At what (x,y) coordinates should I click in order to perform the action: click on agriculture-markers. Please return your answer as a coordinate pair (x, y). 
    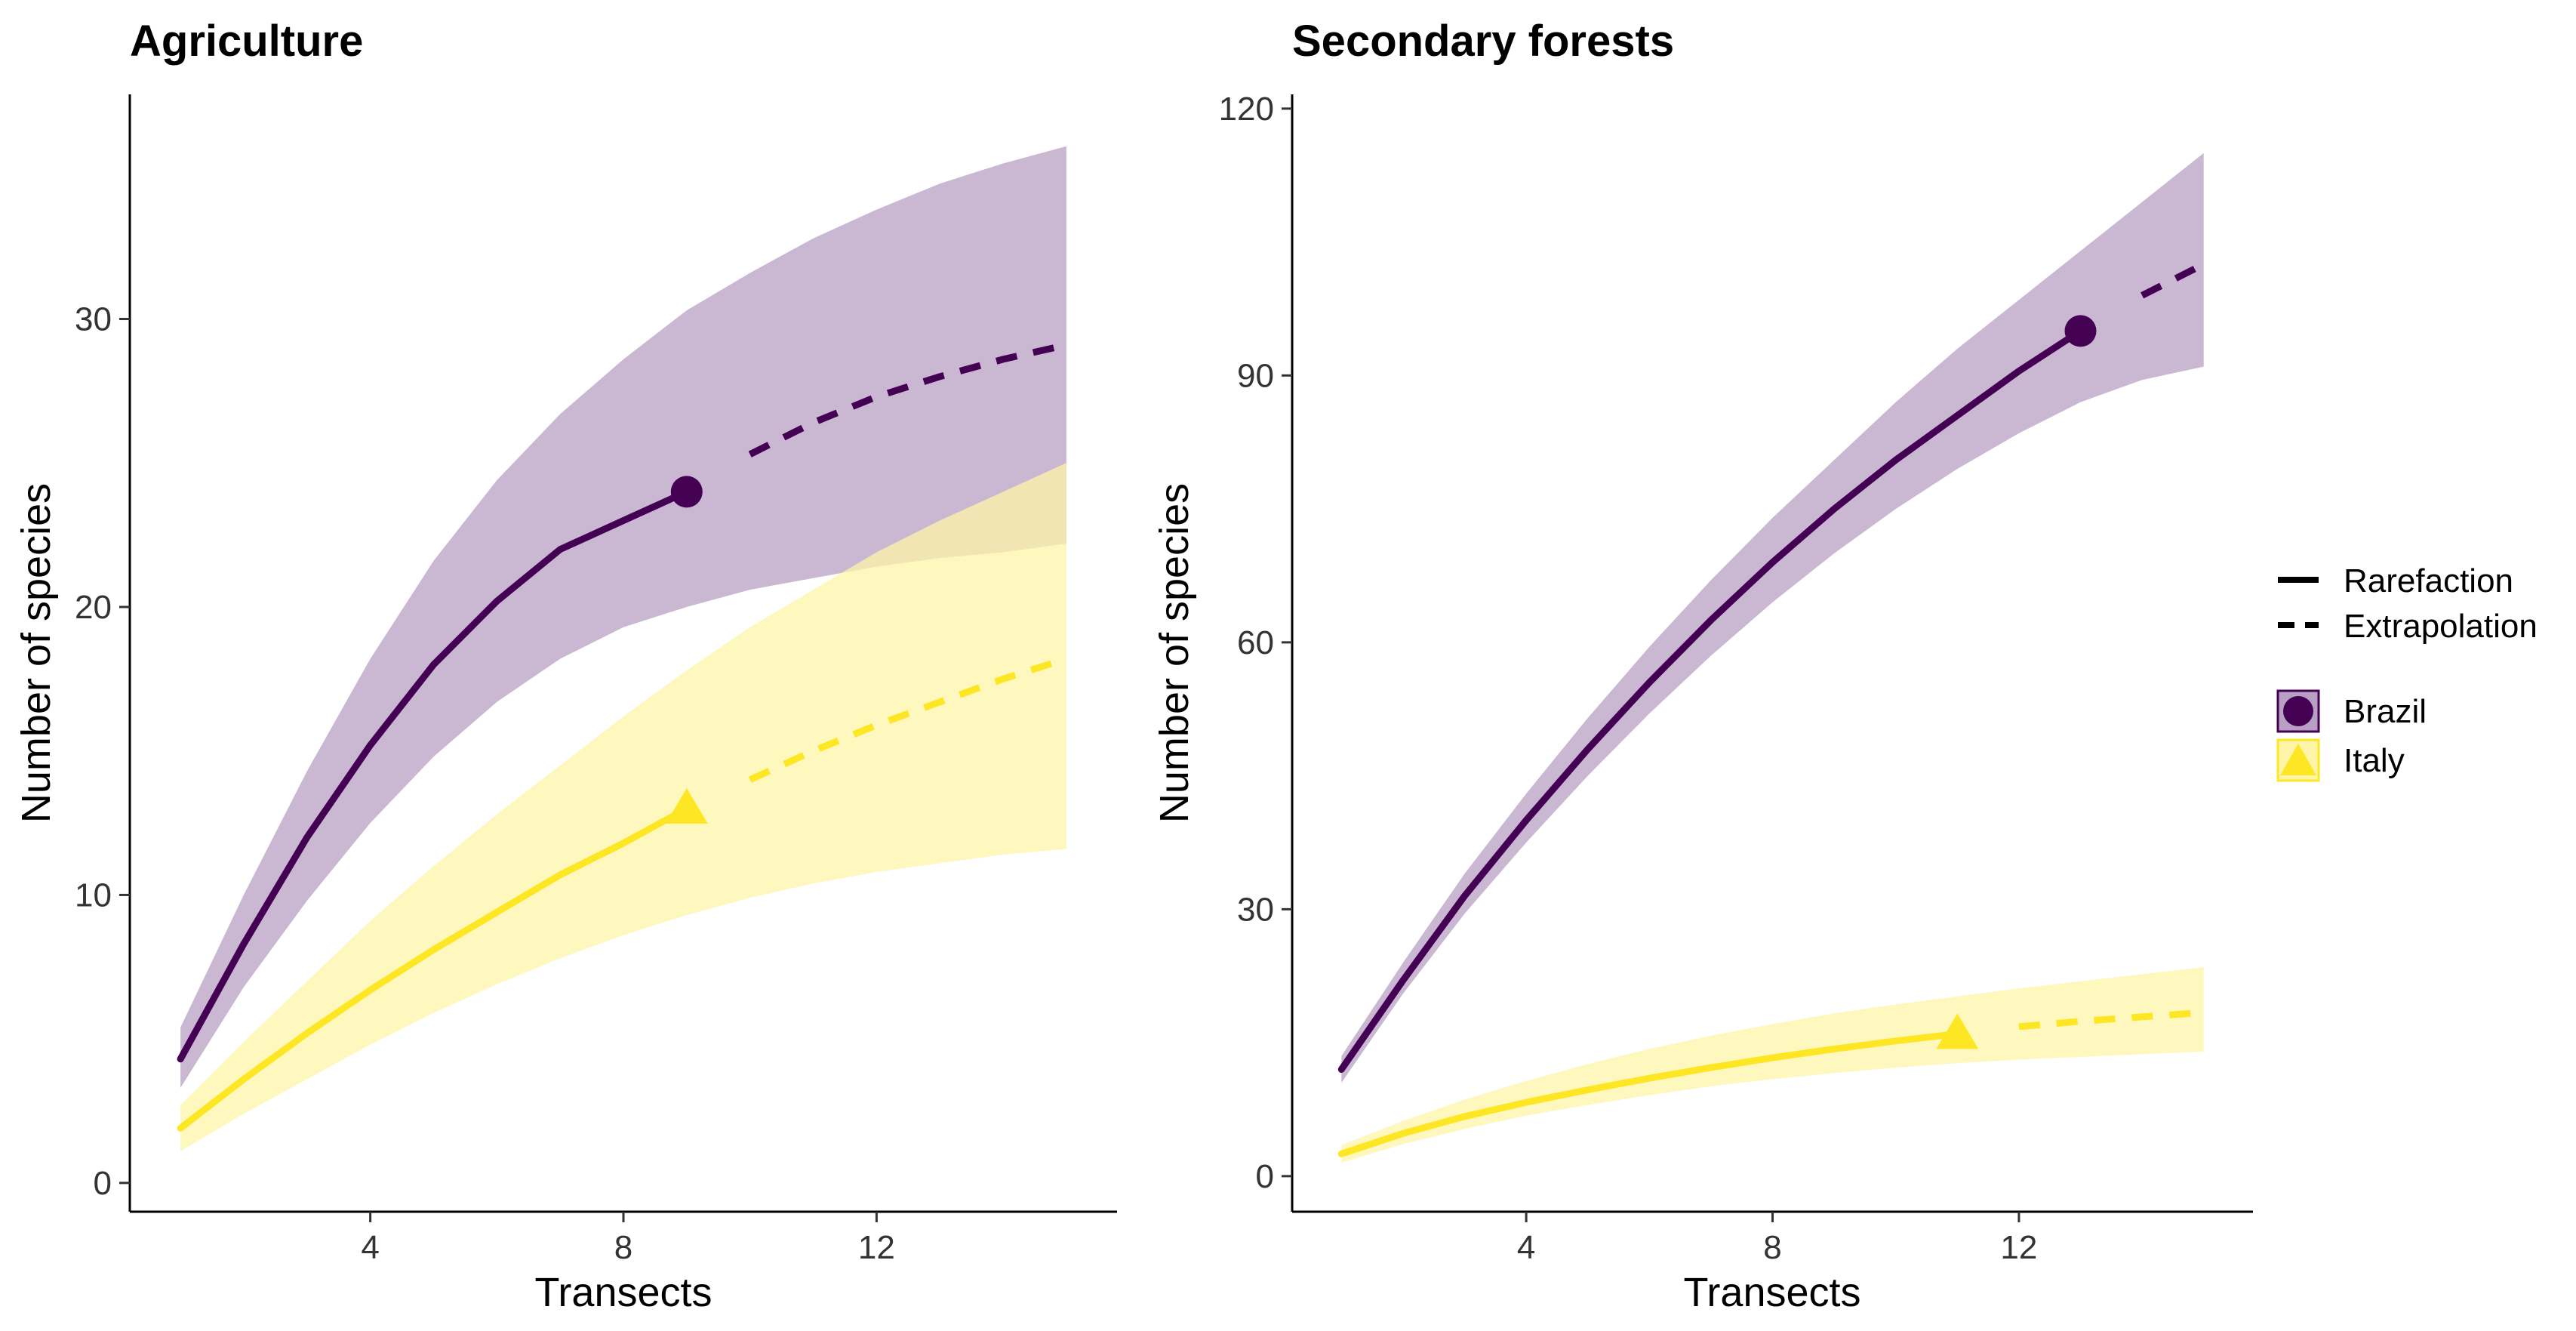
    Looking at the image, I should click on (686, 650).